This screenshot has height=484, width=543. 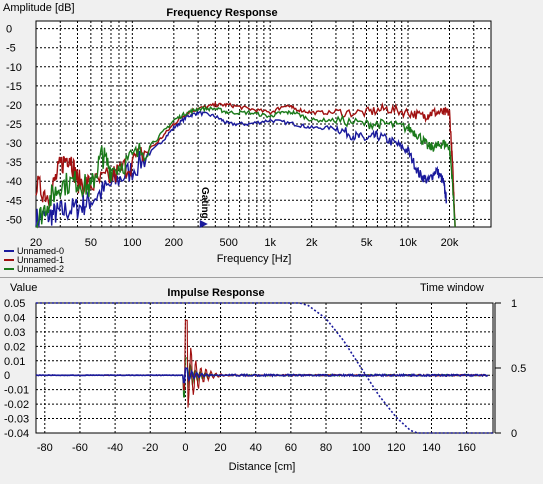 I want to click on x-tick-label: 200, so click(x=174, y=243).